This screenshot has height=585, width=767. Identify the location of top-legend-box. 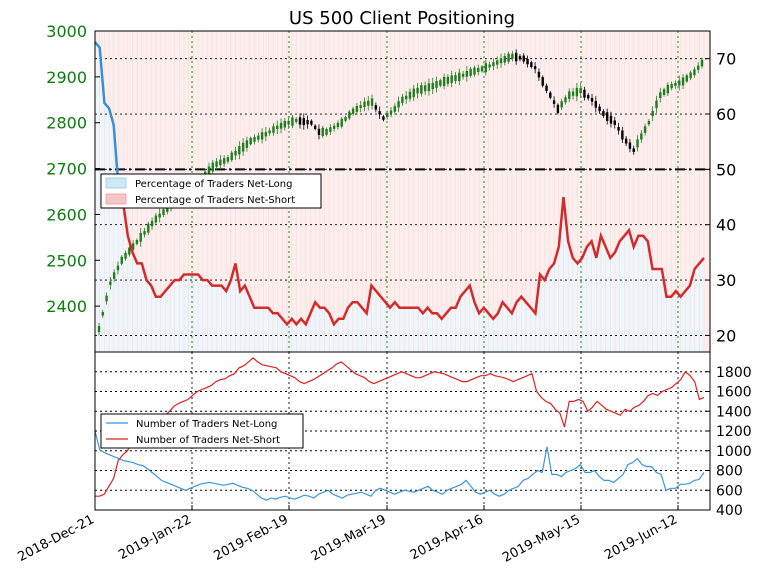
(211, 191).